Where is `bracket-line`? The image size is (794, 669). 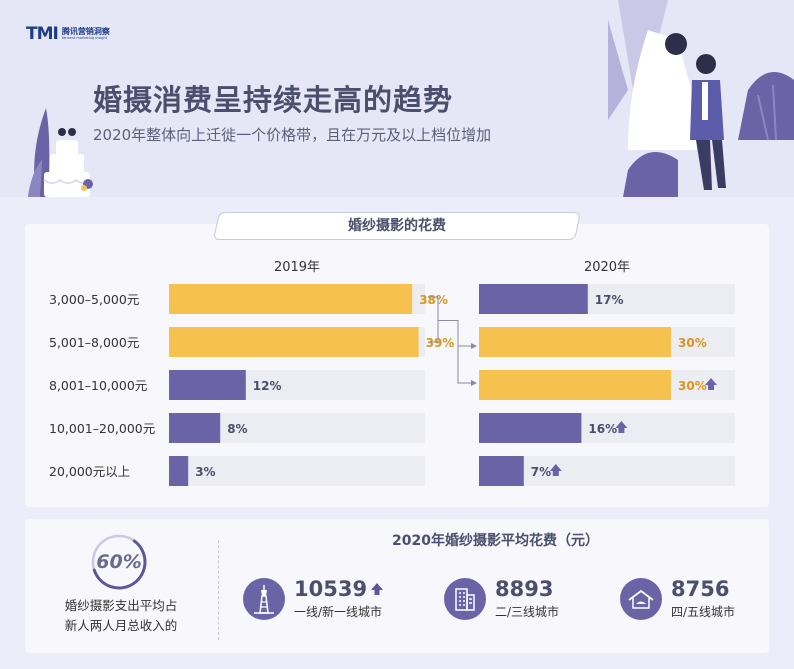 bracket-line is located at coordinates (433, 319).